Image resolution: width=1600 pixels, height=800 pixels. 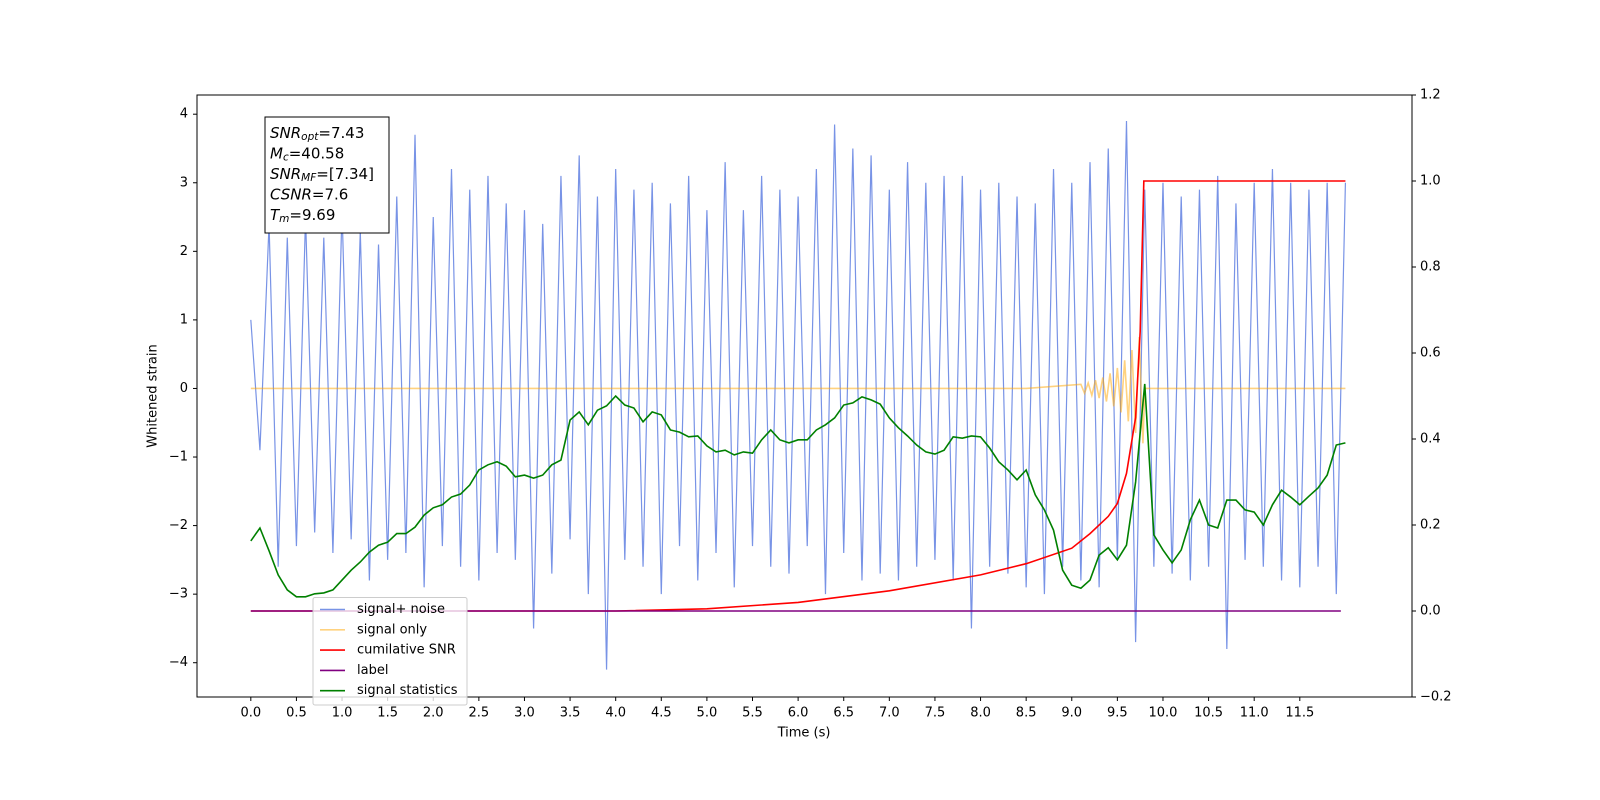 What do you see at coordinates (153, 395) in the screenshot?
I see `y-axis-label: Whitened strain` at bounding box center [153, 395].